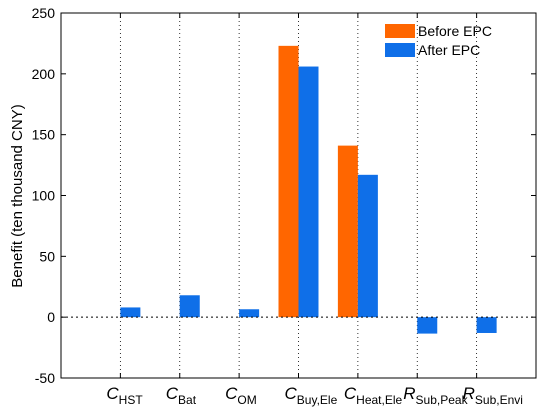 The width and height of the screenshot is (550, 416). I want to click on x-tick-label: COM, so click(241, 395).